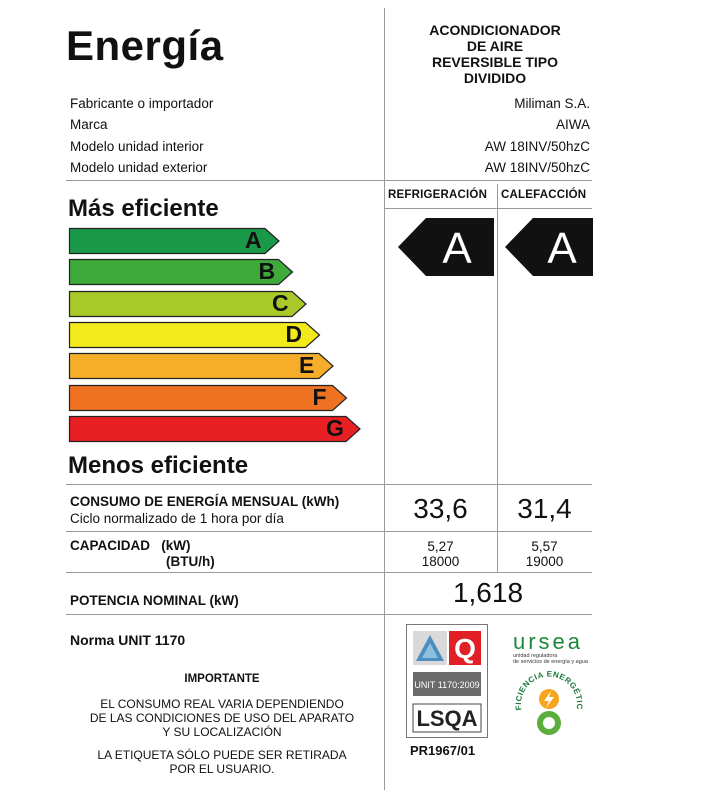  I want to click on heating-capacity-kw: 5,57, so click(544, 546).